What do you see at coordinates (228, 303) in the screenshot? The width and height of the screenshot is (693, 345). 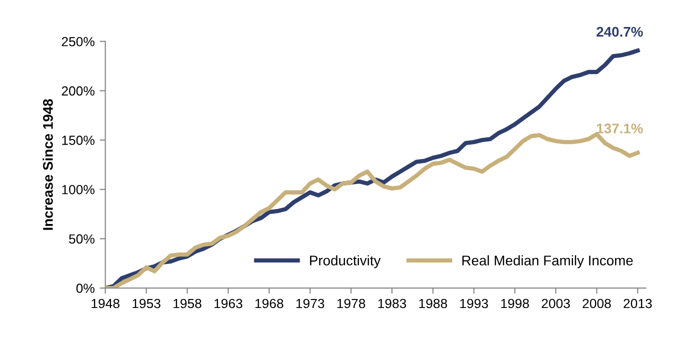 I see `x-tick-label: 1963` at bounding box center [228, 303].